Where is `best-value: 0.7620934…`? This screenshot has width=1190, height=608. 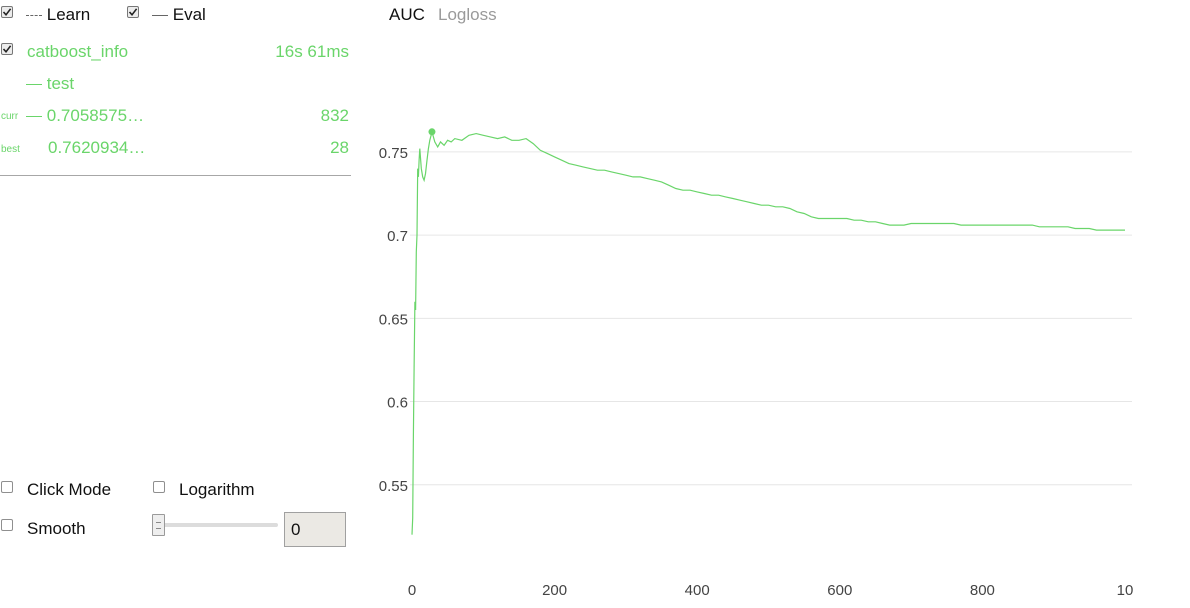 best-value: 0.7620934… is located at coordinates (97, 147).